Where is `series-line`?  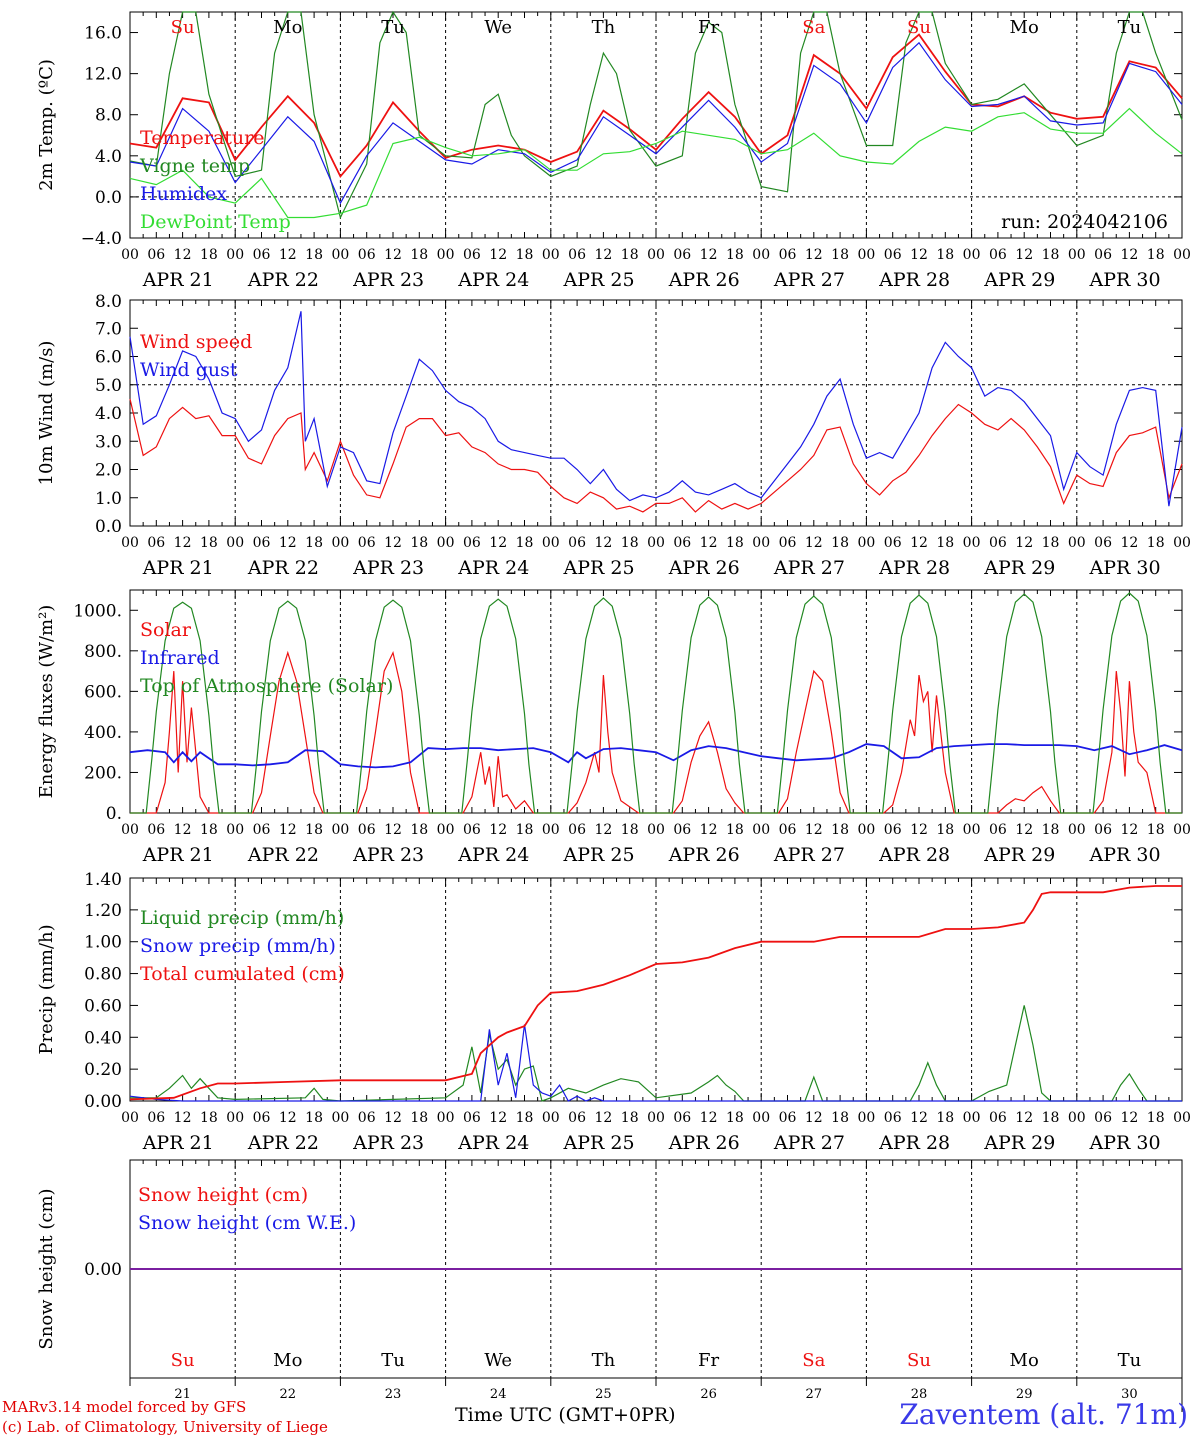
series-line is located at coordinates (656, 163).